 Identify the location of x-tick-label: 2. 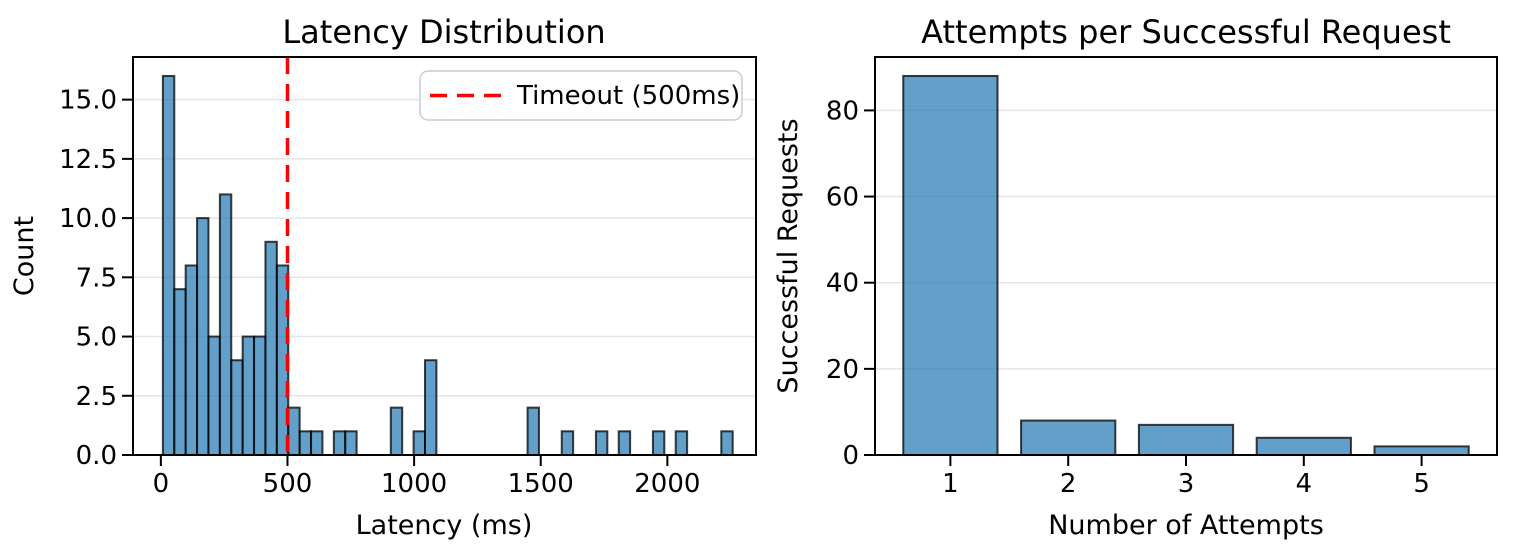
(1068, 484).